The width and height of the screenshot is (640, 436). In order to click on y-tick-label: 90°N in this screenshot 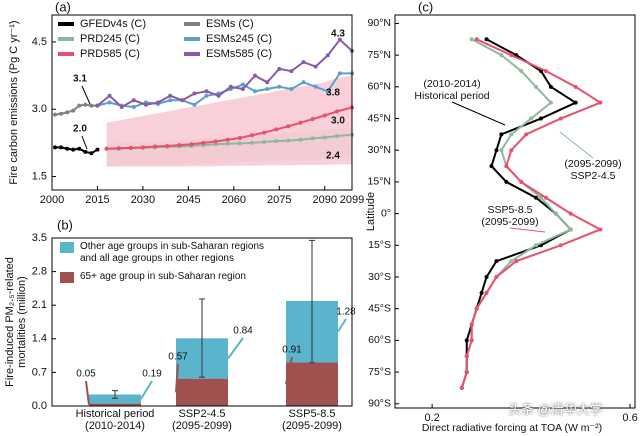, I will do `click(379, 23)`.